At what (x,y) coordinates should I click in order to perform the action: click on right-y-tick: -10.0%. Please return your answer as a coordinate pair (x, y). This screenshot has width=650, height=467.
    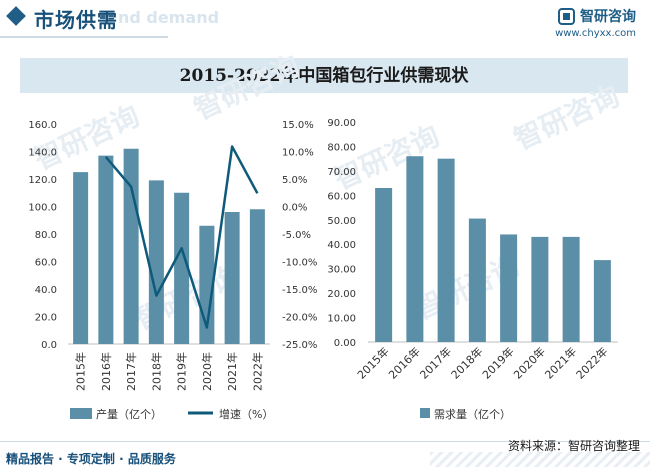
    Looking at the image, I should click on (299, 263).